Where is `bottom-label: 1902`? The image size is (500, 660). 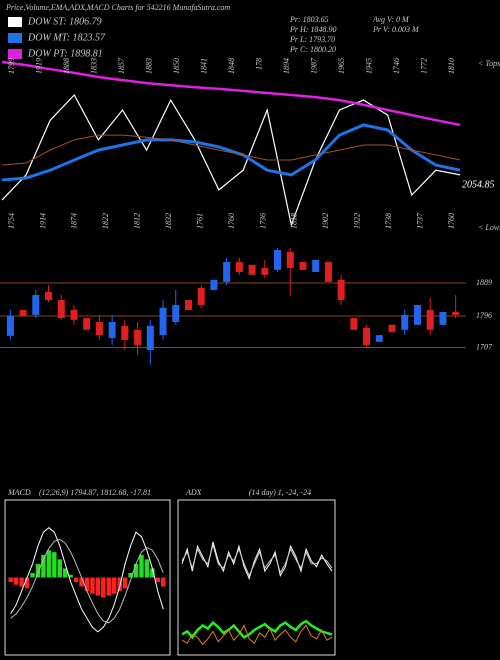 bottom-label: 1902 is located at coordinates (325, 221).